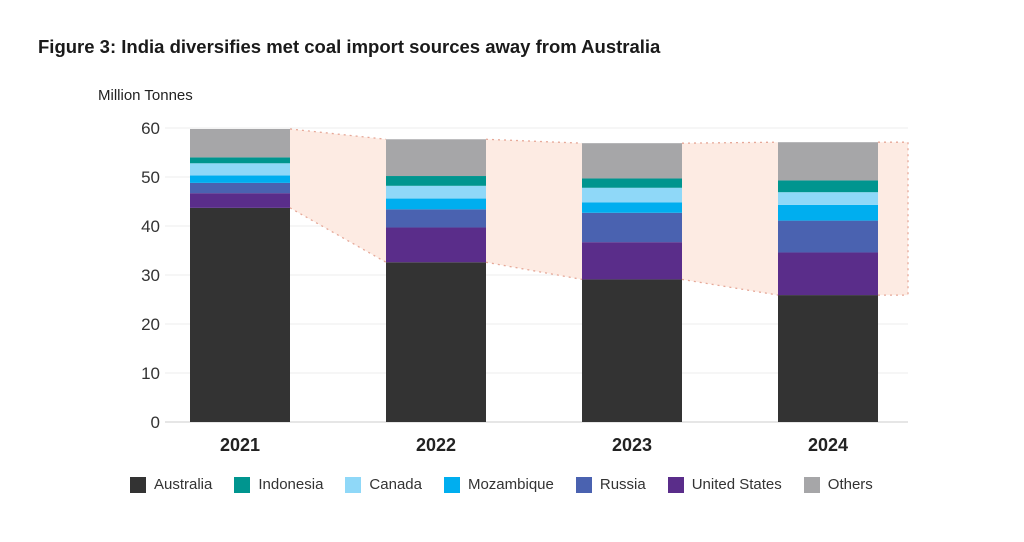 This screenshot has width=1024, height=542. Describe the element at coordinates (240, 179) in the screenshot. I see `bar-mozambique-2021` at that location.